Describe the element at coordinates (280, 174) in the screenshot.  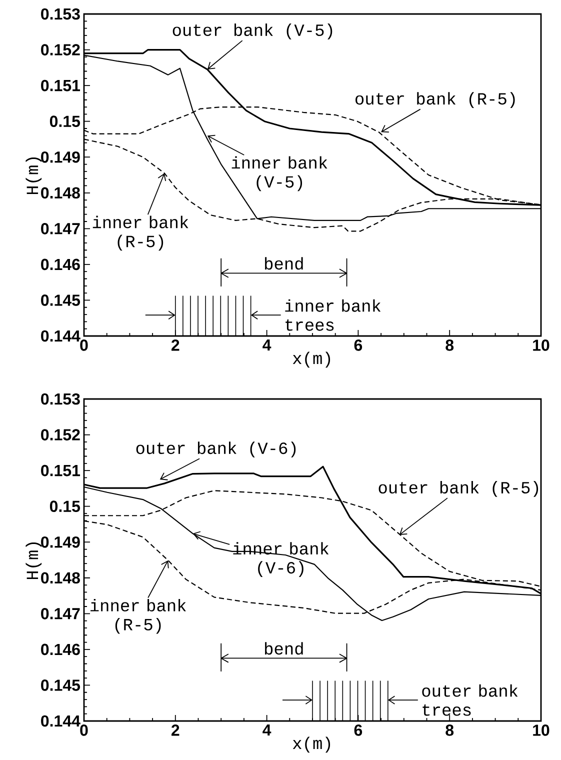
I see `annotation: inner bank (V-5)` at that location.